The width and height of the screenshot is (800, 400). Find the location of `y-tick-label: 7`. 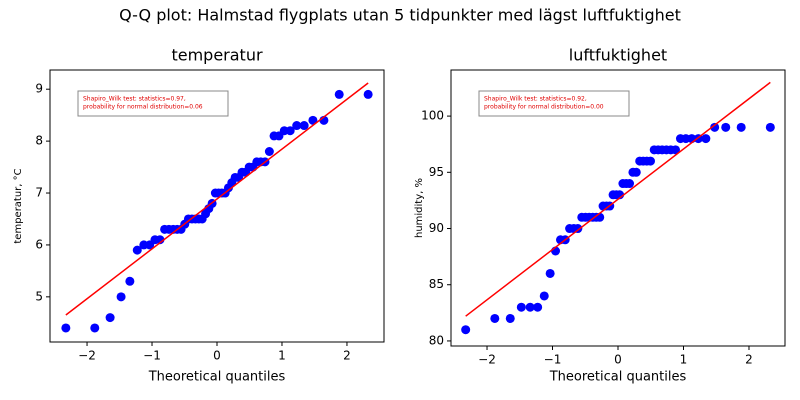

y-tick-label: 7 is located at coordinates (39, 193).